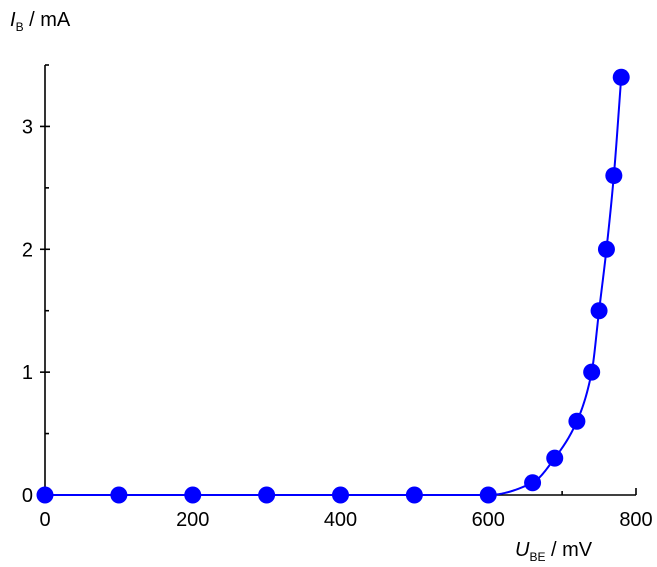 Image resolution: width=657 pixels, height=567 pixels. What do you see at coordinates (568, 550) in the screenshot?
I see `x-axis-unit: / mV` at bounding box center [568, 550].